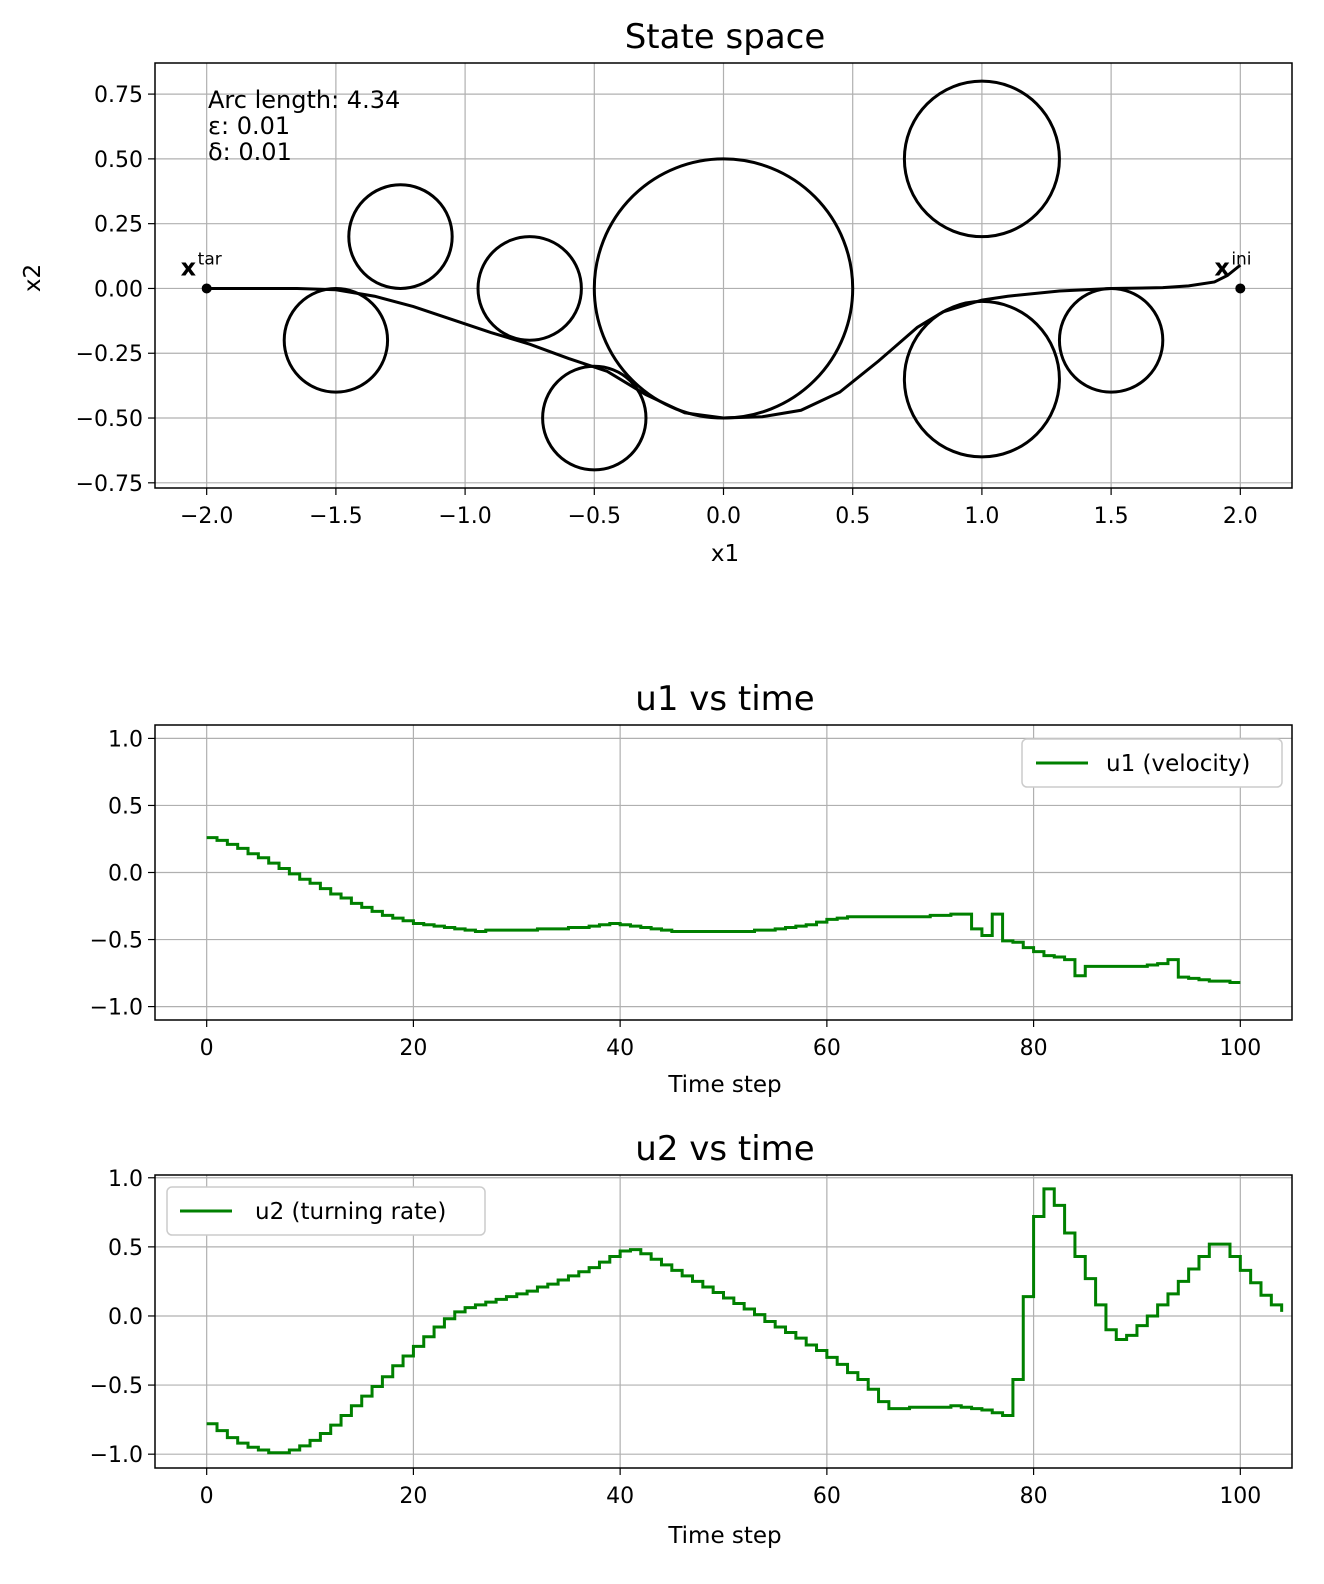  Describe the element at coordinates (724, 699) in the screenshot. I see `u1-title: u1 vs time` at that location.